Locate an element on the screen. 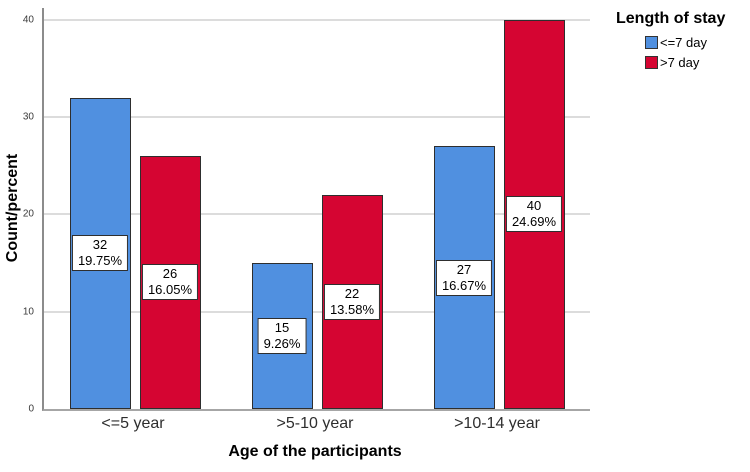  bar-count: 40 is located at coordinates (534, 206).